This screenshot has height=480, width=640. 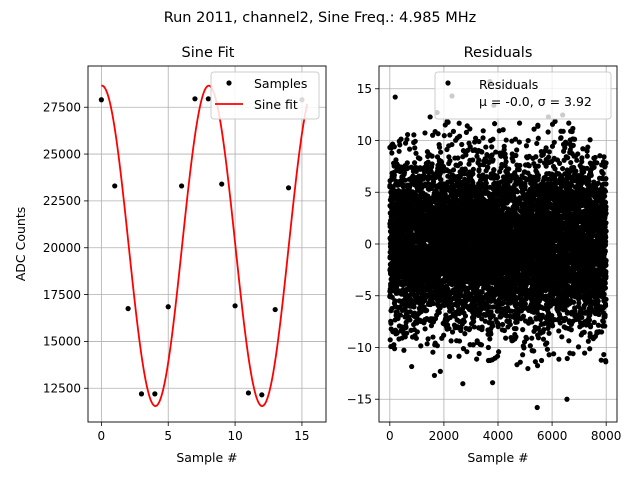 What do you see at coordinates (265, 95) in the screenshot?
I see `sine-fit-legend-box` at bounding box center [265, 95].